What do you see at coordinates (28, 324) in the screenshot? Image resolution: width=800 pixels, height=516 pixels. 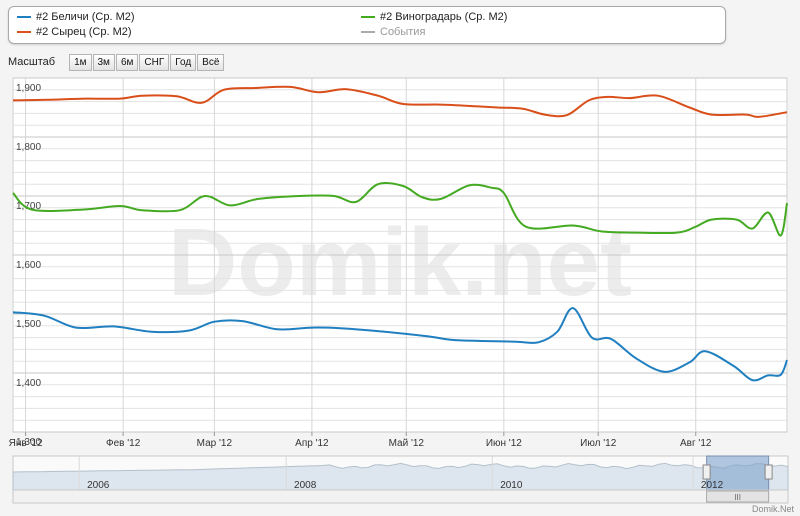 I see `y-tick-label: 1,500` at bounding box center [28, 324].